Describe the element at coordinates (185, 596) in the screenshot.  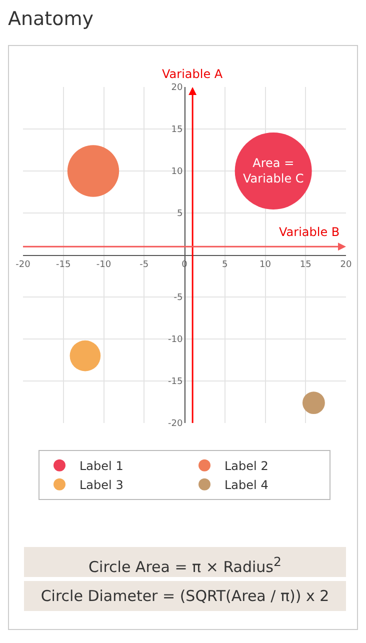
I see `text: Circle Diameter = (SQRT(Area / π)) x 2` at that location.